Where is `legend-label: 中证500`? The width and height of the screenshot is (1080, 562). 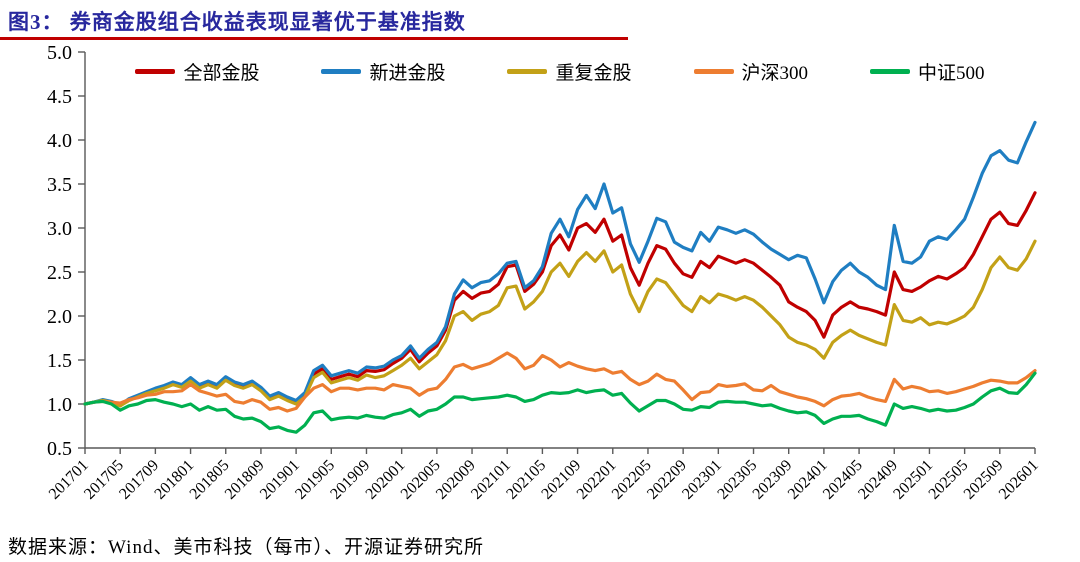 legend-label: 中证500 is located at coordinates (951, 73).